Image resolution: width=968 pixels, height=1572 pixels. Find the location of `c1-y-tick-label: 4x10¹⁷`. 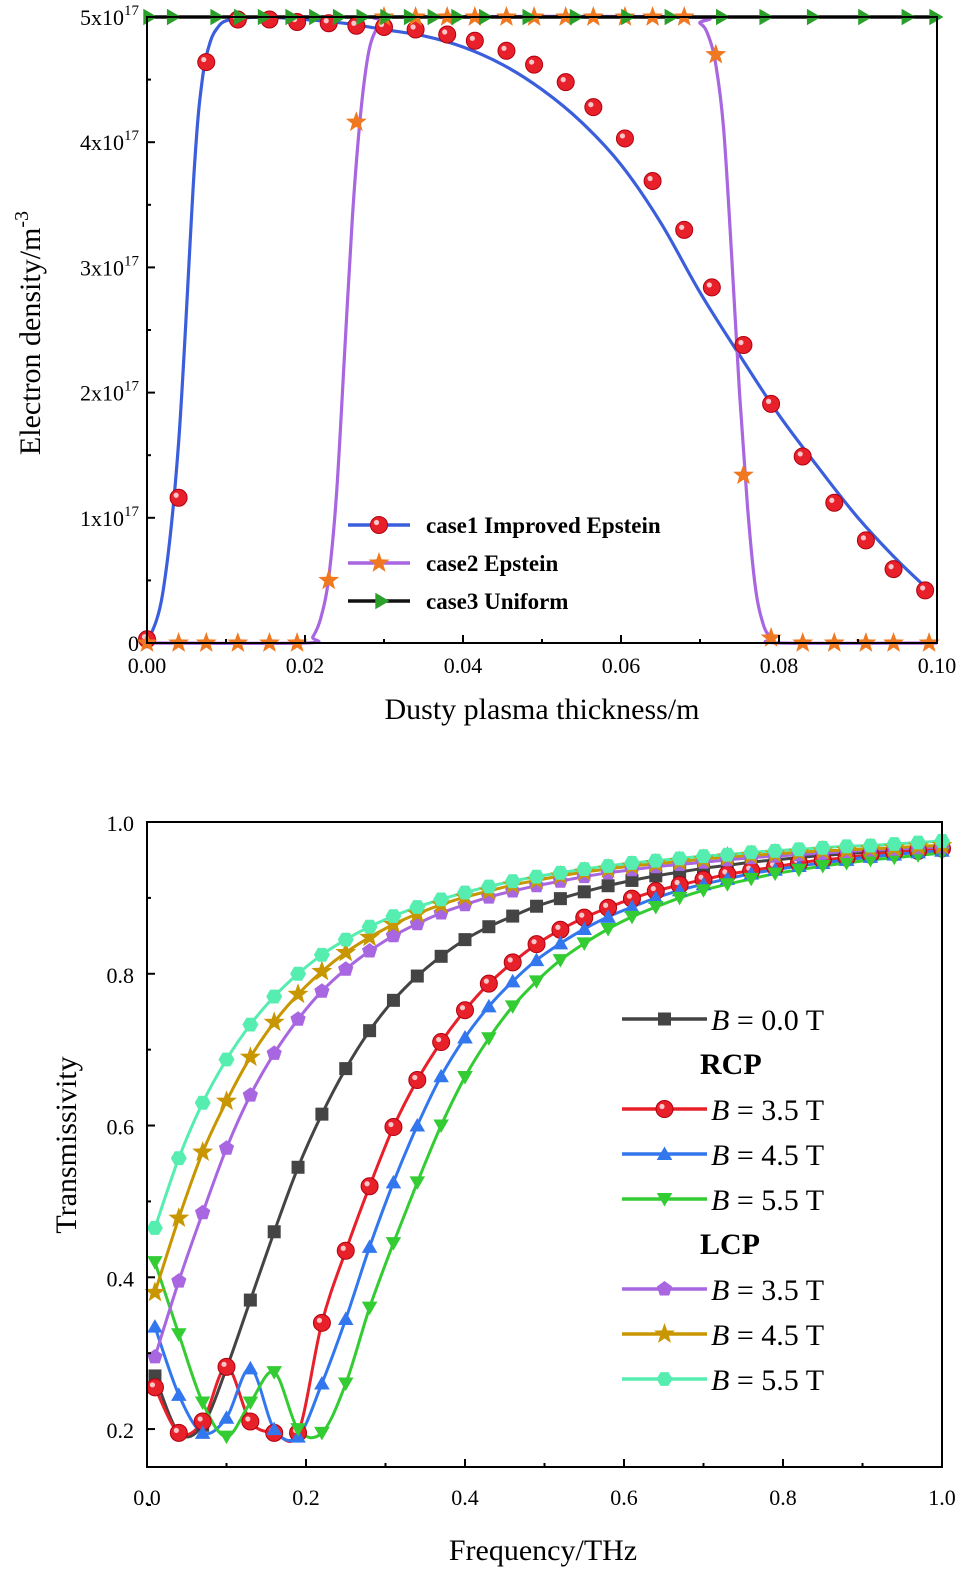

c1-y-tick-label: 4x10¹⁷ is located at coordinates (110, 141).